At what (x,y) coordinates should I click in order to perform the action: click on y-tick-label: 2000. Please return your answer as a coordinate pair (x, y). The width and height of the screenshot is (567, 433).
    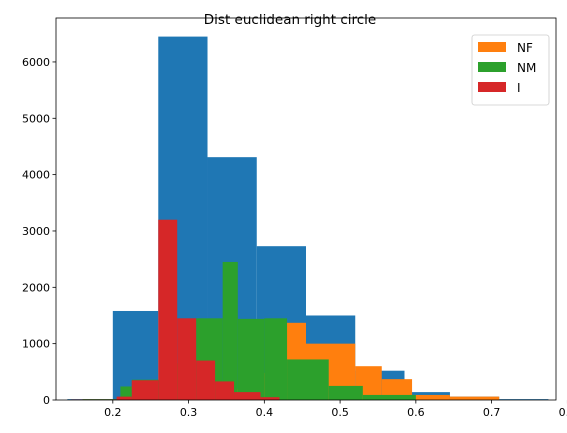
    Looking at the image, I should click on (36, 287).